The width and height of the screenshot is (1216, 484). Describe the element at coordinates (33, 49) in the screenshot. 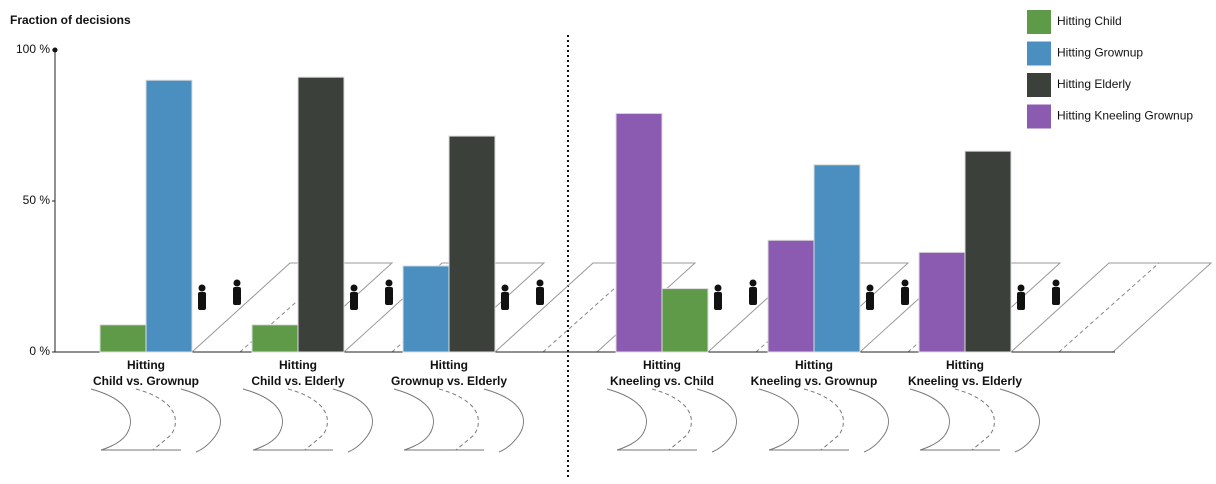

I see `y-tick-label: 100 %` at that location.